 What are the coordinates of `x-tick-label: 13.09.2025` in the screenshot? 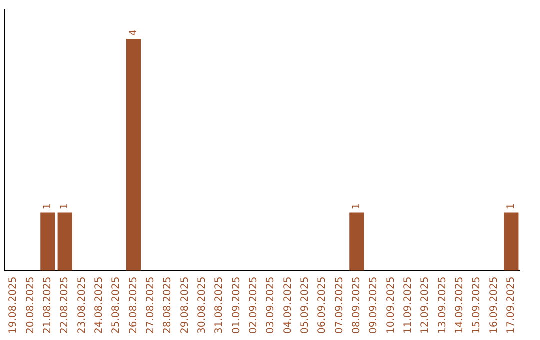 It's located at (442, 305).